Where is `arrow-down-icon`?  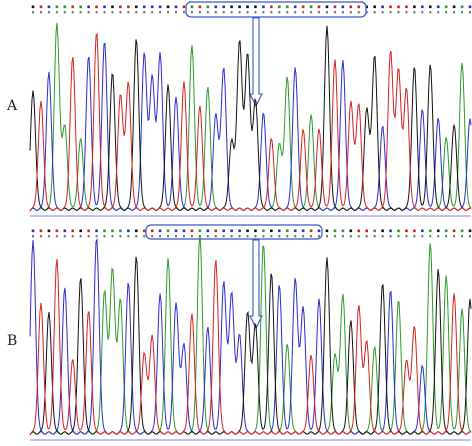 arrow-down-icon is located at coordinates (256, 62).